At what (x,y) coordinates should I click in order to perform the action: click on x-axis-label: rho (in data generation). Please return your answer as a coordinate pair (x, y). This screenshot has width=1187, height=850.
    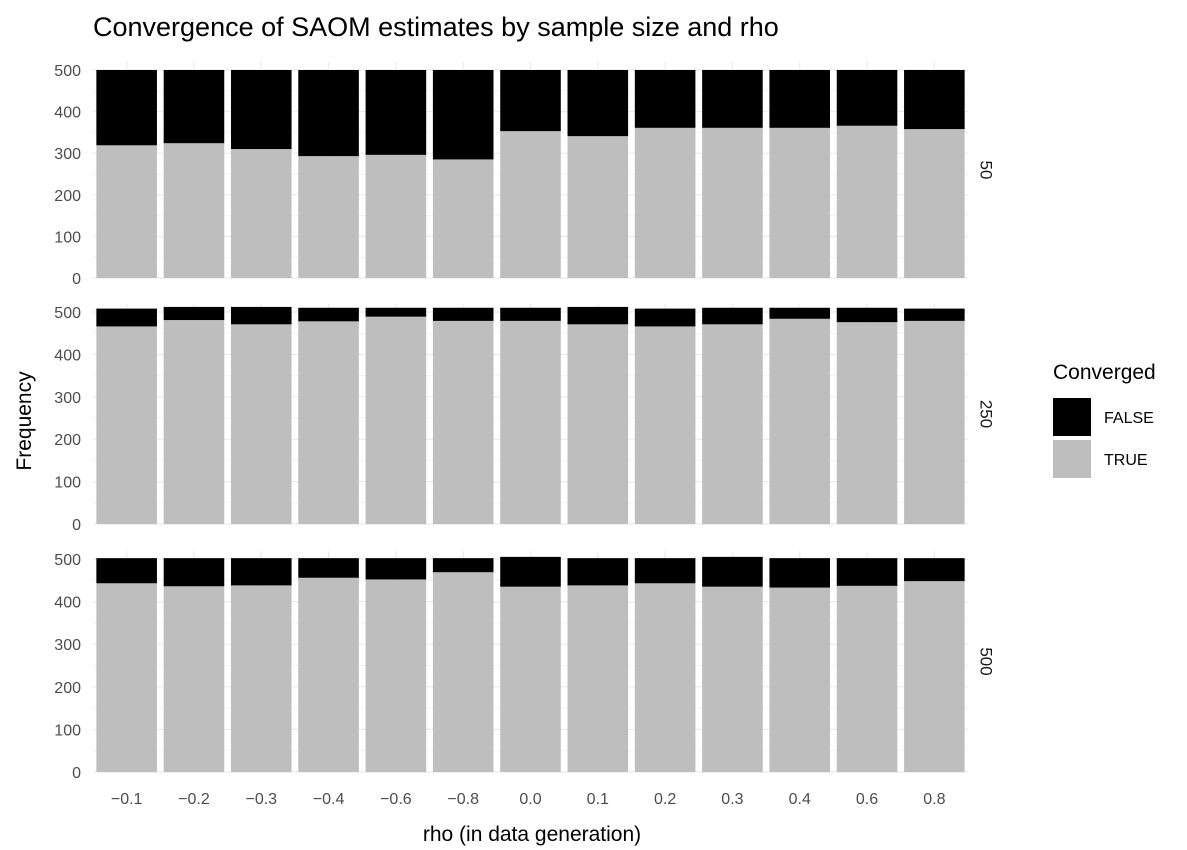
    Looking at the image, I should click on (532, 834).